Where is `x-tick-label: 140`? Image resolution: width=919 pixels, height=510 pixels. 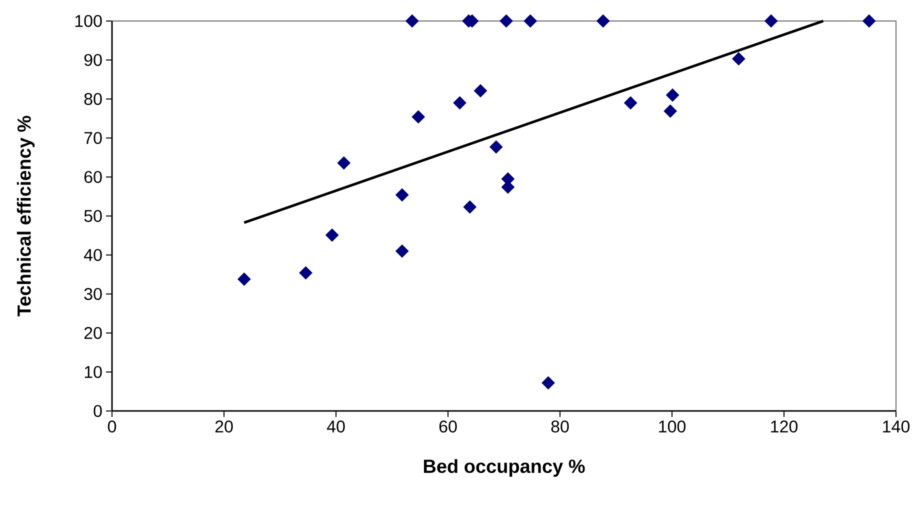 x-tick-label: 140 is located at coordinates (896, 426).